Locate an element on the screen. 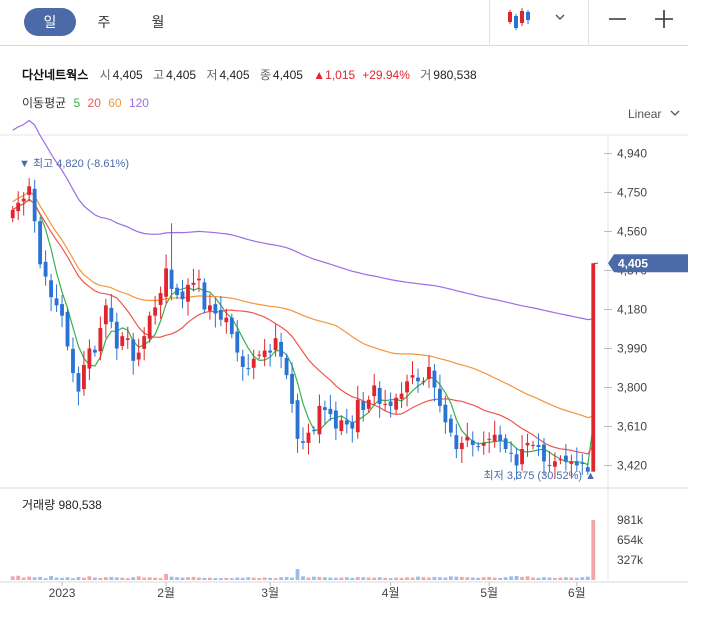  open-label: 시 is located at coordinates (105, 75).